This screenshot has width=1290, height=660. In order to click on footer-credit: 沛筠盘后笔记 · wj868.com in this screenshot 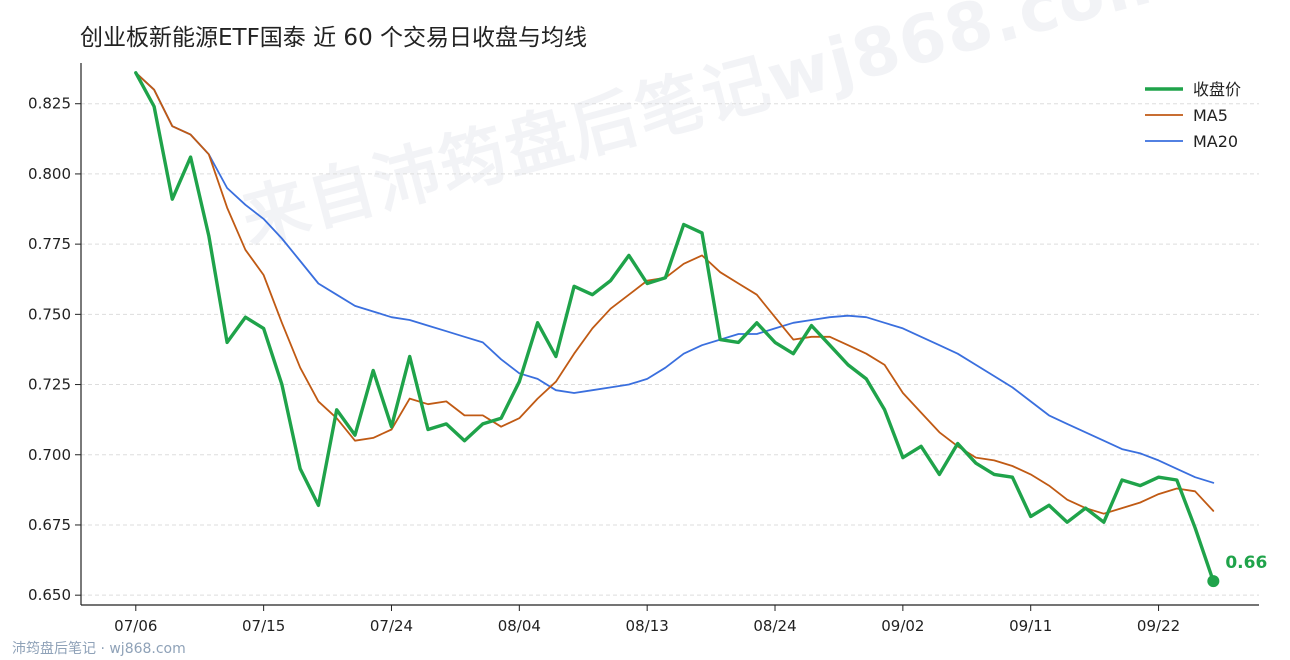, I will do `click(99, 649)`.